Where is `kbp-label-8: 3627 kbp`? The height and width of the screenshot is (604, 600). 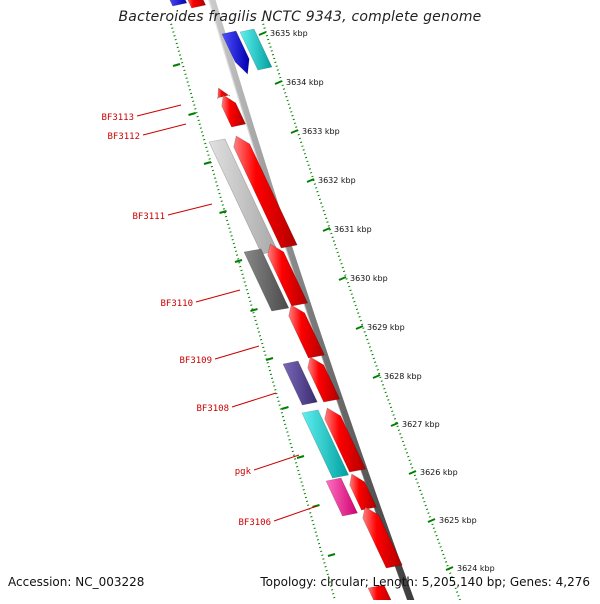 kbp-label-8: 3627 kbp is located at coordinates (421, 424).